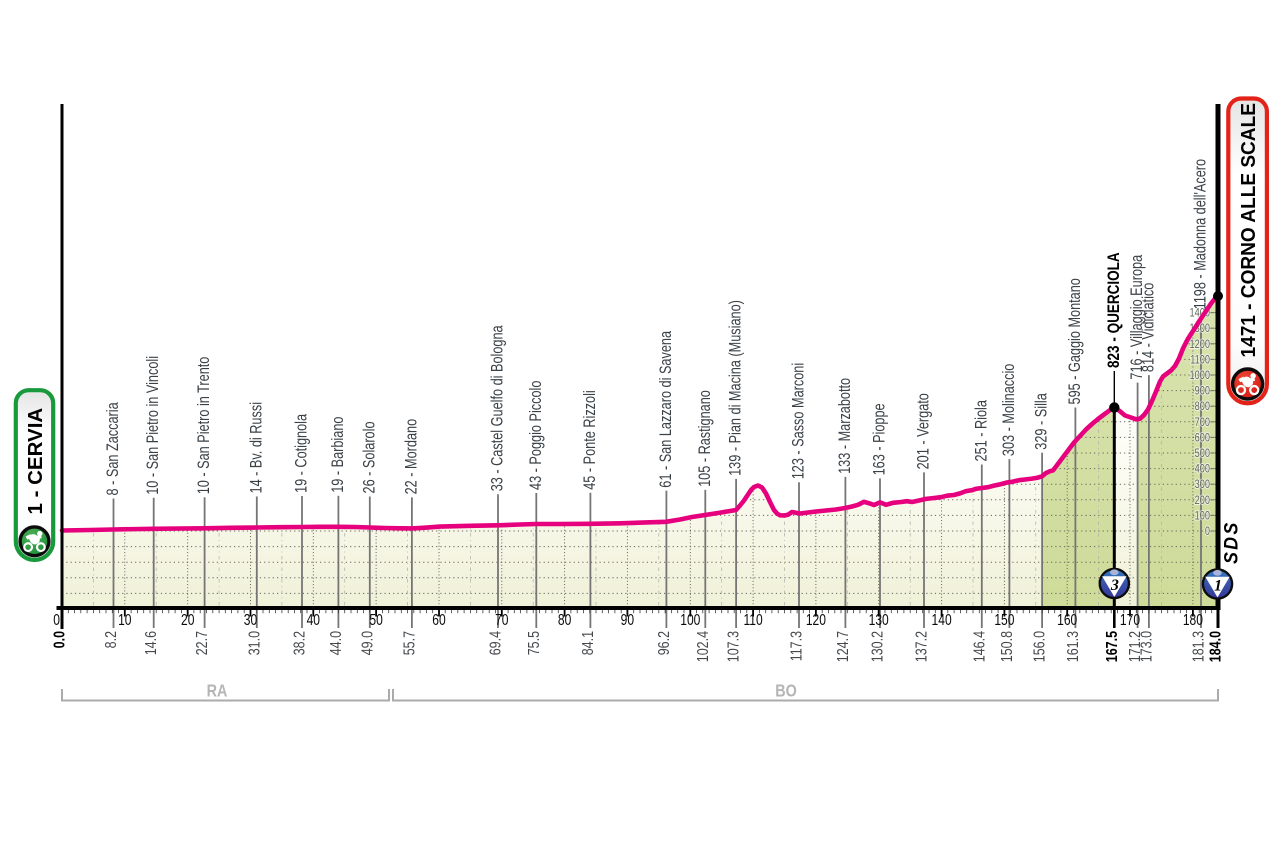 The height and width of the screenshot is (852, 1280). What do you see at coordinates (152, 643) in the screenshot?
I see `svg-text: 14.6` at bounding box center [152, 643].